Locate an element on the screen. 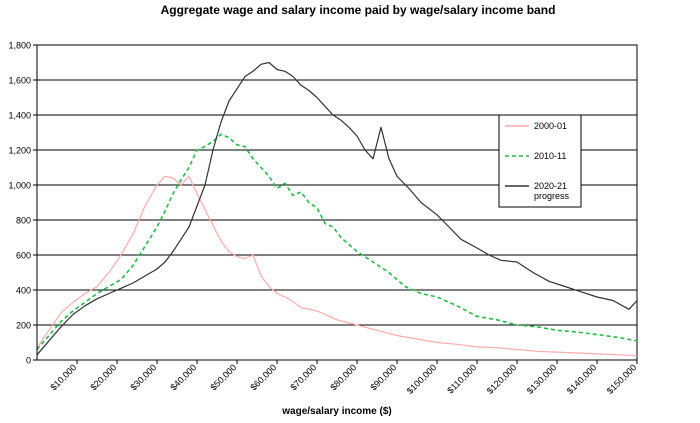  x-tick-label: $130,000 is located at coordinates (542, 379).